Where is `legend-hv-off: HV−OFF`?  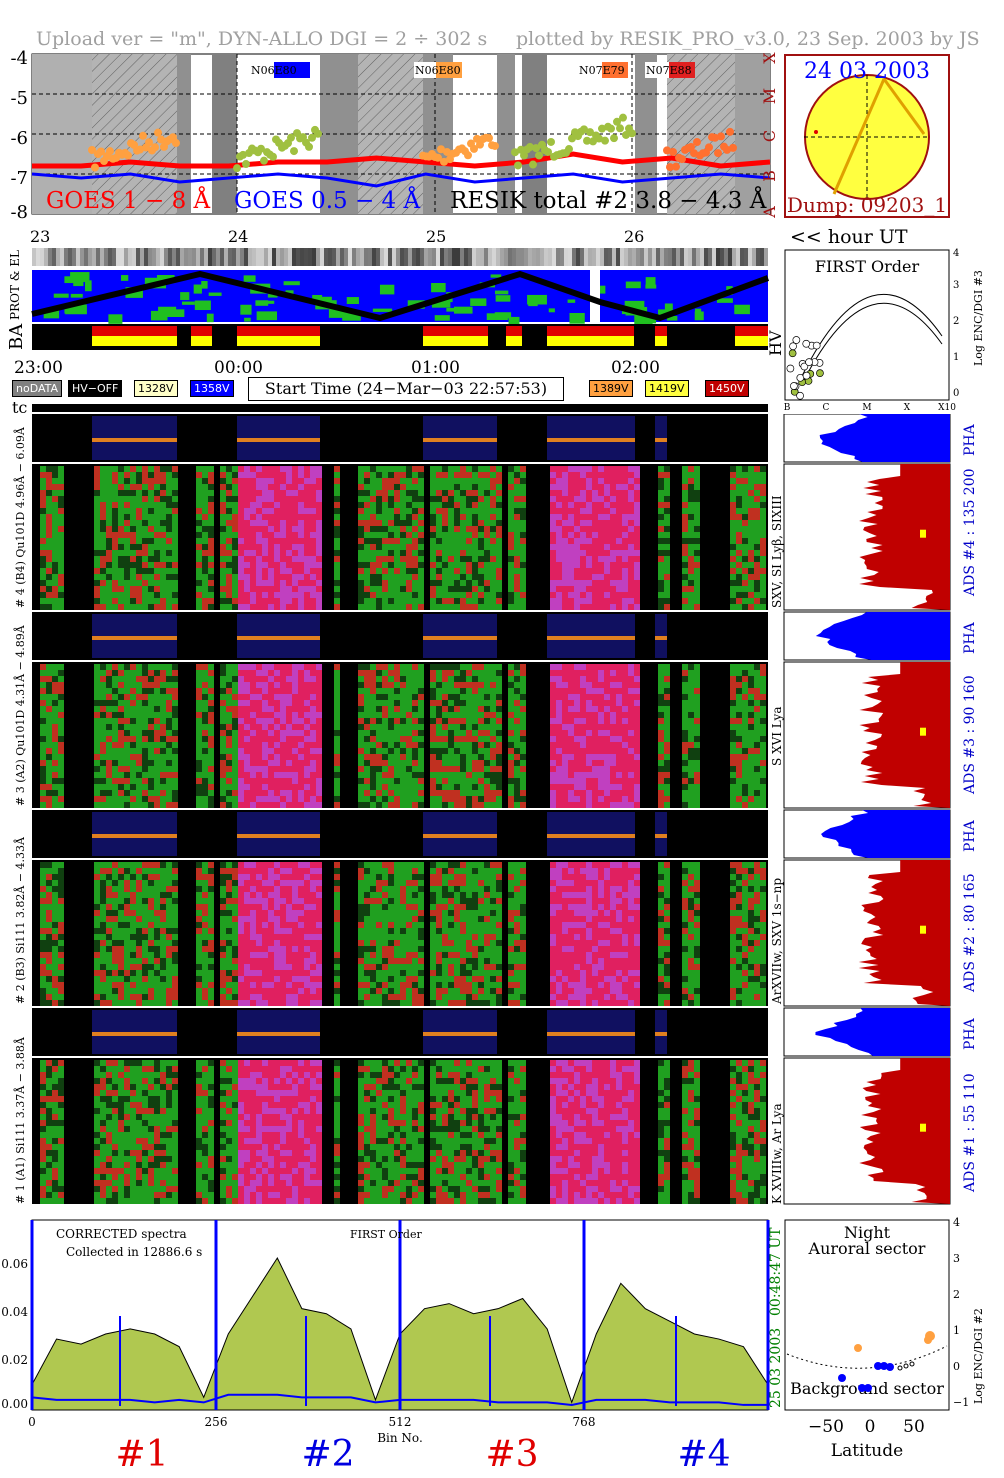 legend-hv-off: HV−OFF is located at coordinates (95, 388).